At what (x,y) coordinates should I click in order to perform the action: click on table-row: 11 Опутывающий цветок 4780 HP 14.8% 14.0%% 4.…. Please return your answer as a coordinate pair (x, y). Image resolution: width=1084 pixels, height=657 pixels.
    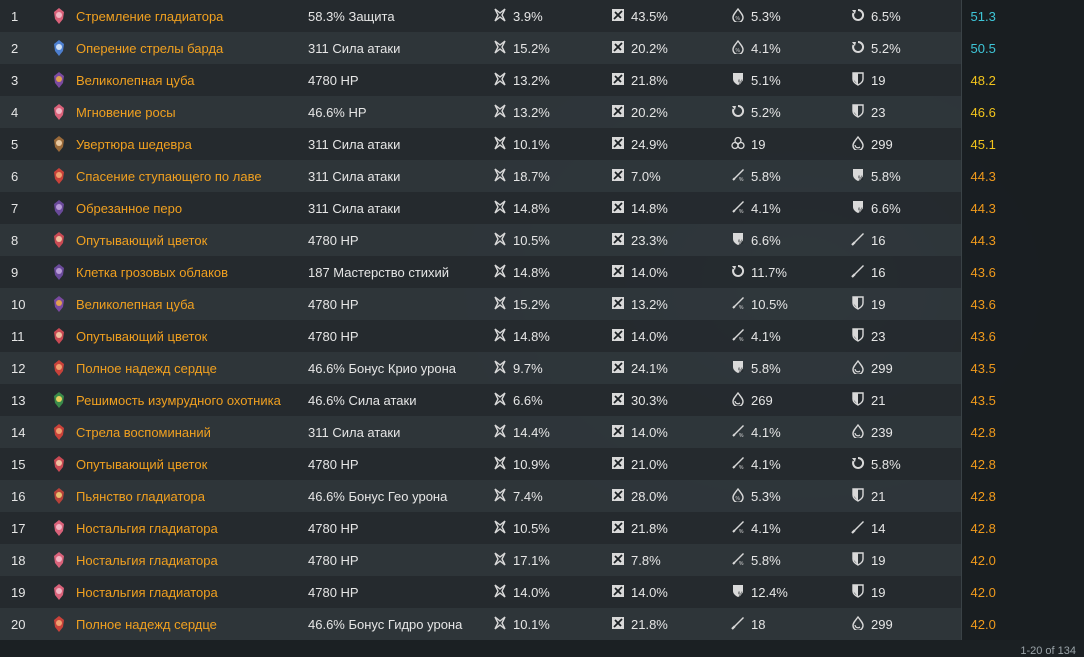
    Looking at the image, I should click on (542, 336).